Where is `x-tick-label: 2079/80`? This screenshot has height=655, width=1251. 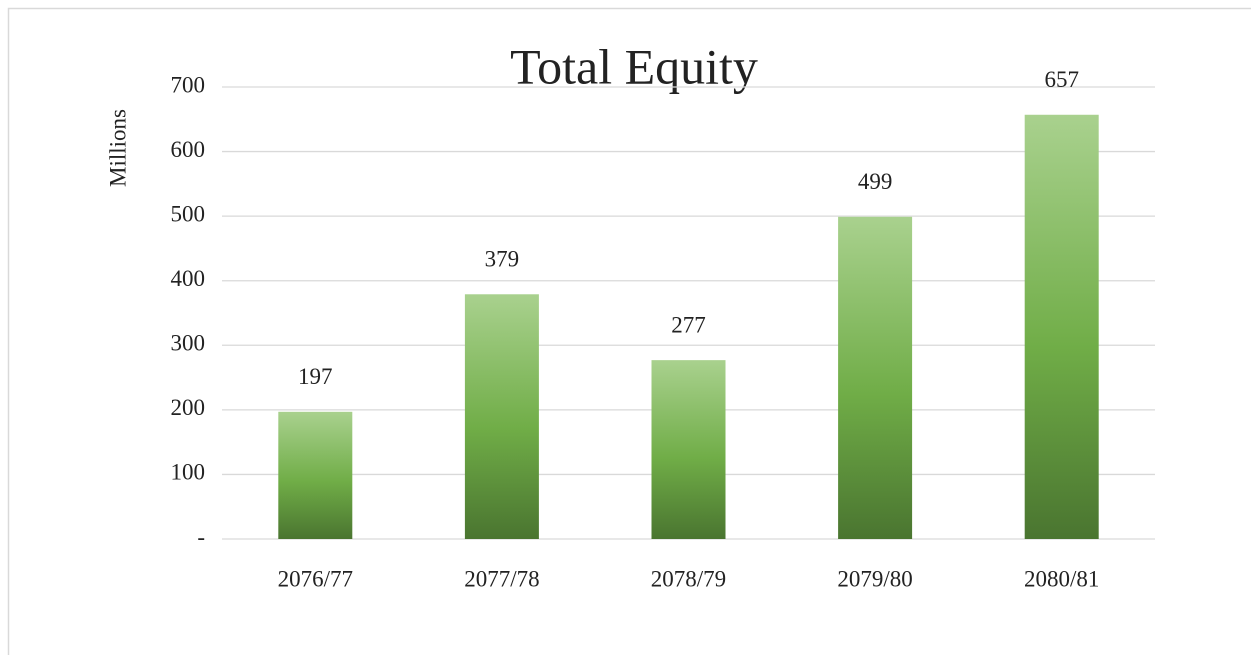 x-tick-label: 2079/80 is located at coordinates (874, 578).